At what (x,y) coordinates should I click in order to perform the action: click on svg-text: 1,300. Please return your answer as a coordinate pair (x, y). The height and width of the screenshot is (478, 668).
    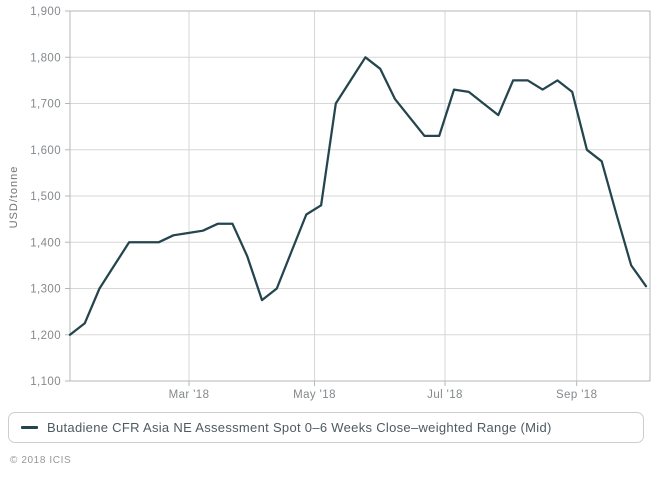
    Looking at the image, I should click on (45, 290).